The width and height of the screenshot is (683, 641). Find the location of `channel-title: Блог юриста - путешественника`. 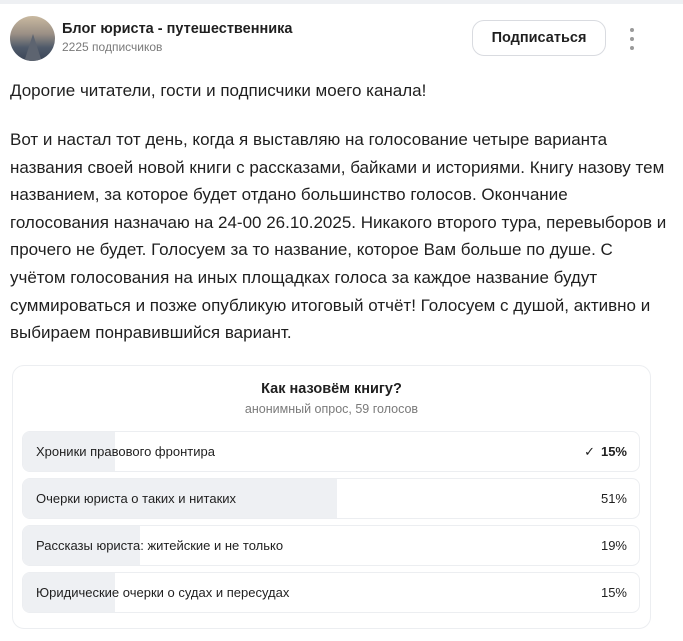

channel-title: Блог юриста - путешественника is located at coordinates (177, 29).